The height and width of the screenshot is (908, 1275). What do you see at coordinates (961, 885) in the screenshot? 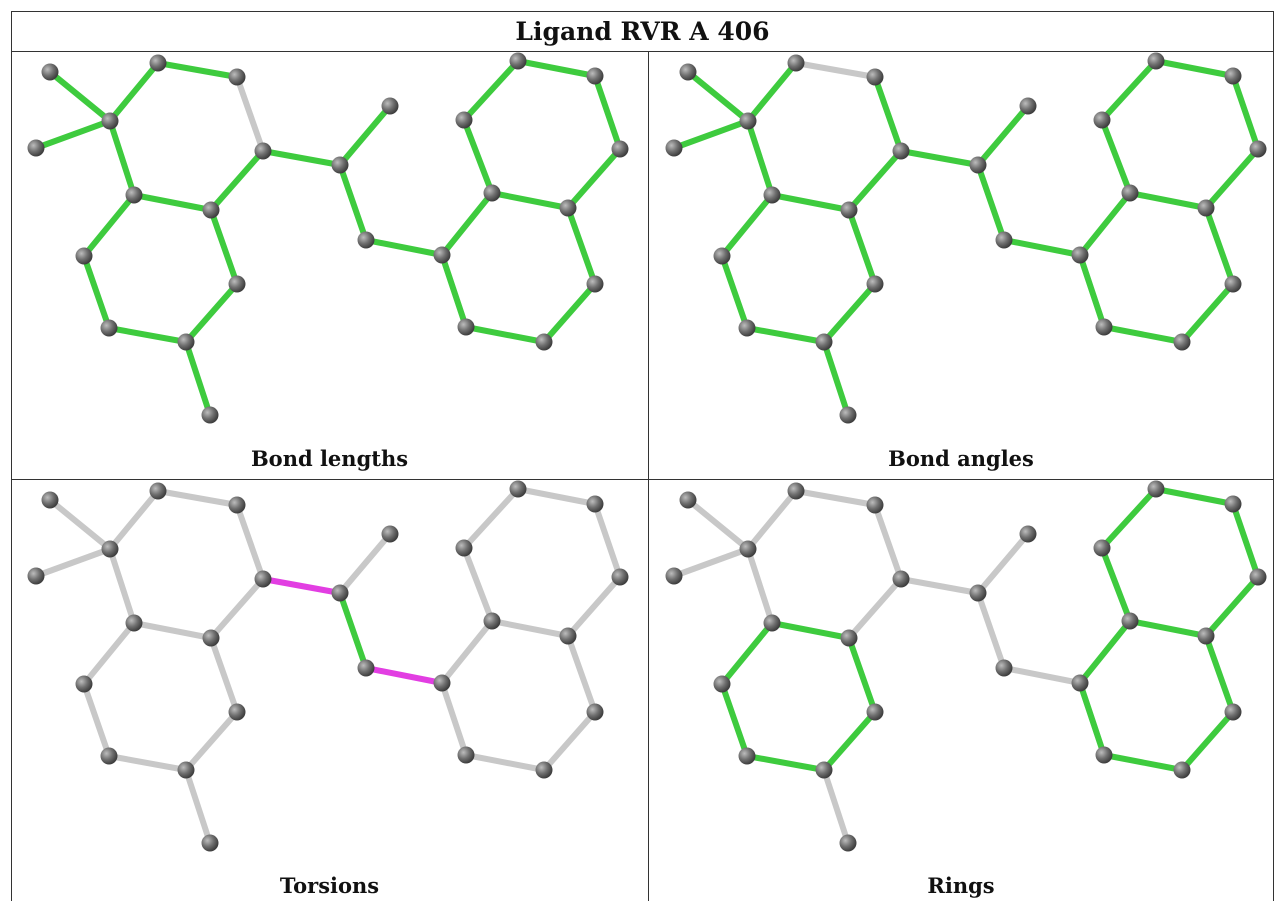
I see `rings-label: Rings` at bounding box center [961, 885].